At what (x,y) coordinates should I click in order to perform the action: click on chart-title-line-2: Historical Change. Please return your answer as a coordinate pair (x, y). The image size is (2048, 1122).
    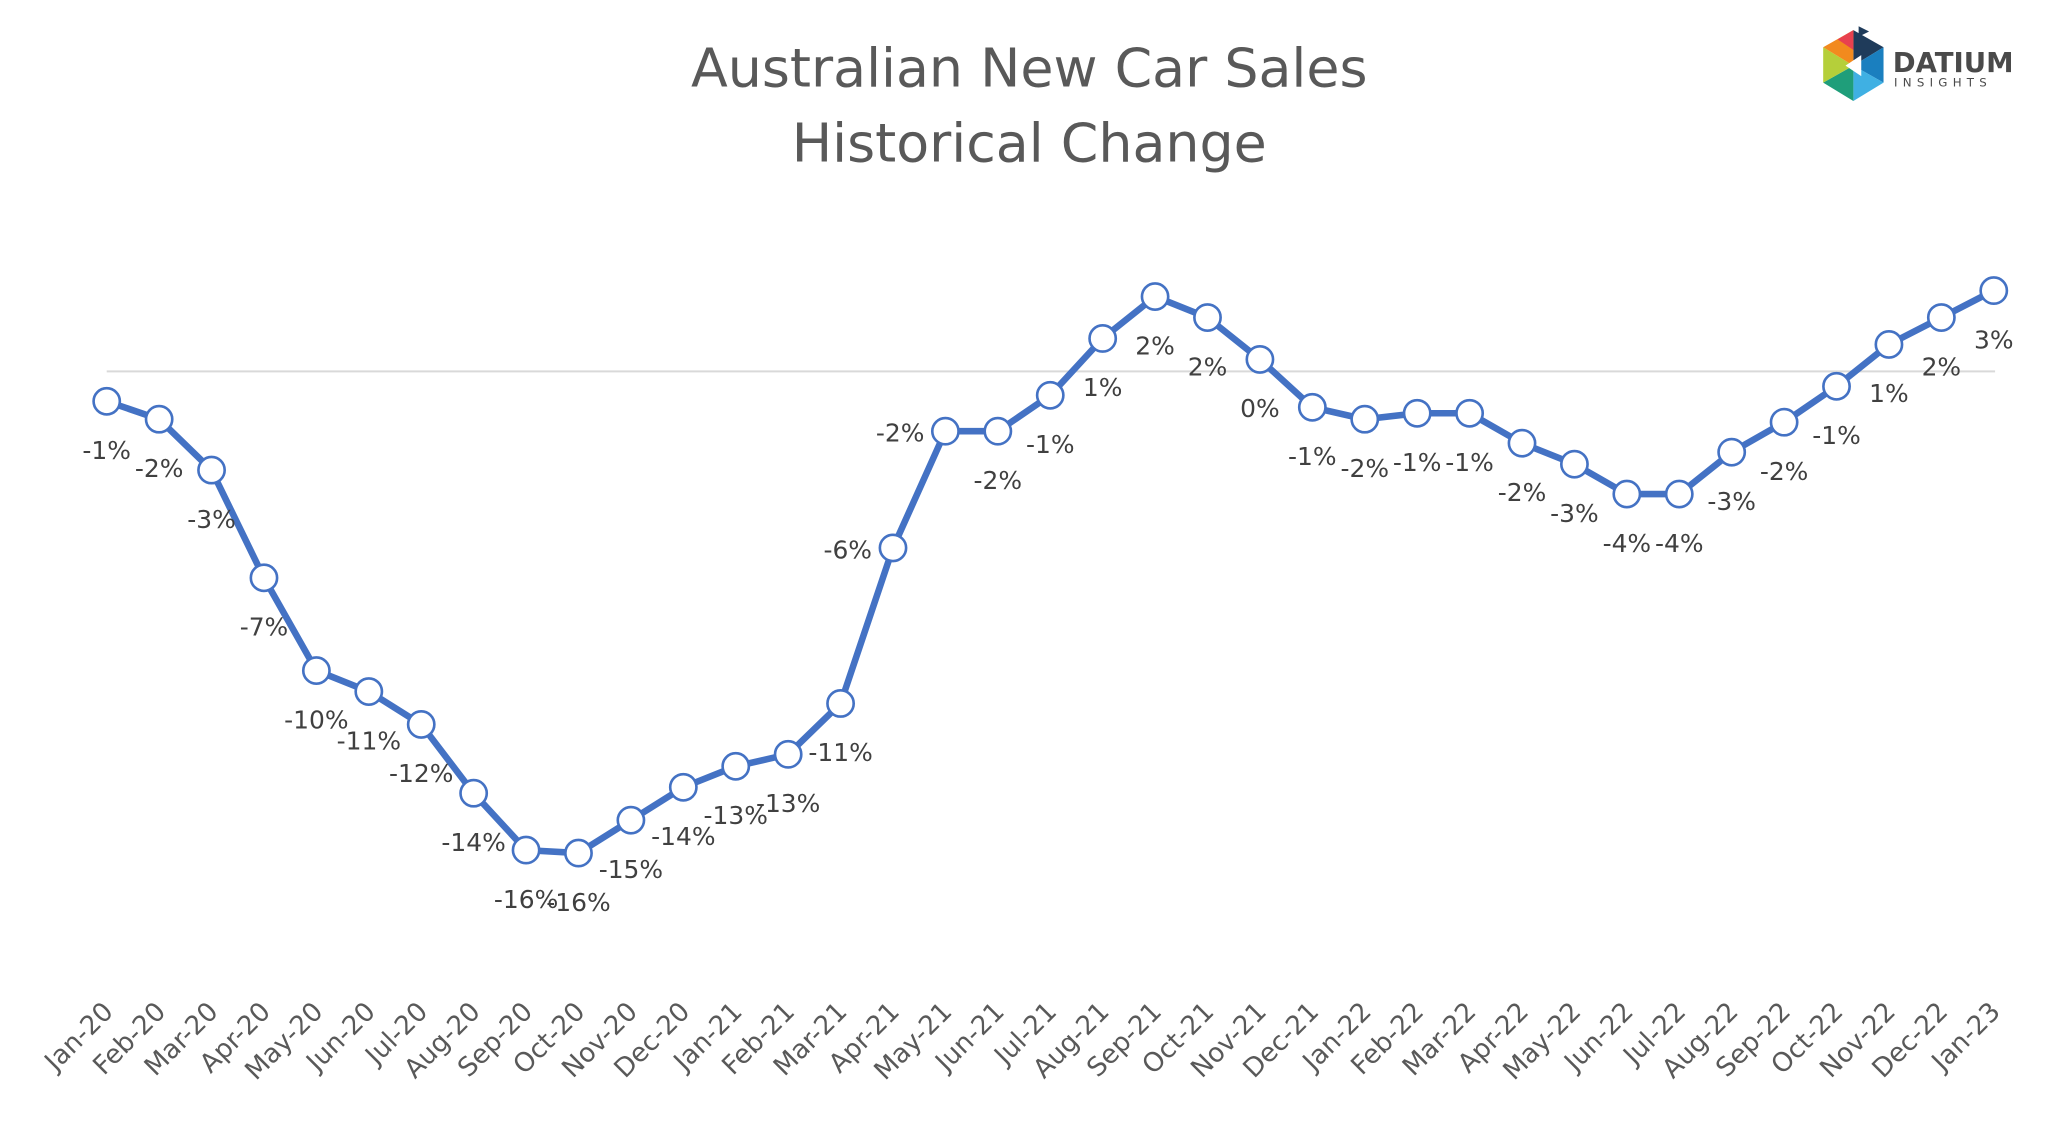
    Looking at the image, I should click on (1029, 142).